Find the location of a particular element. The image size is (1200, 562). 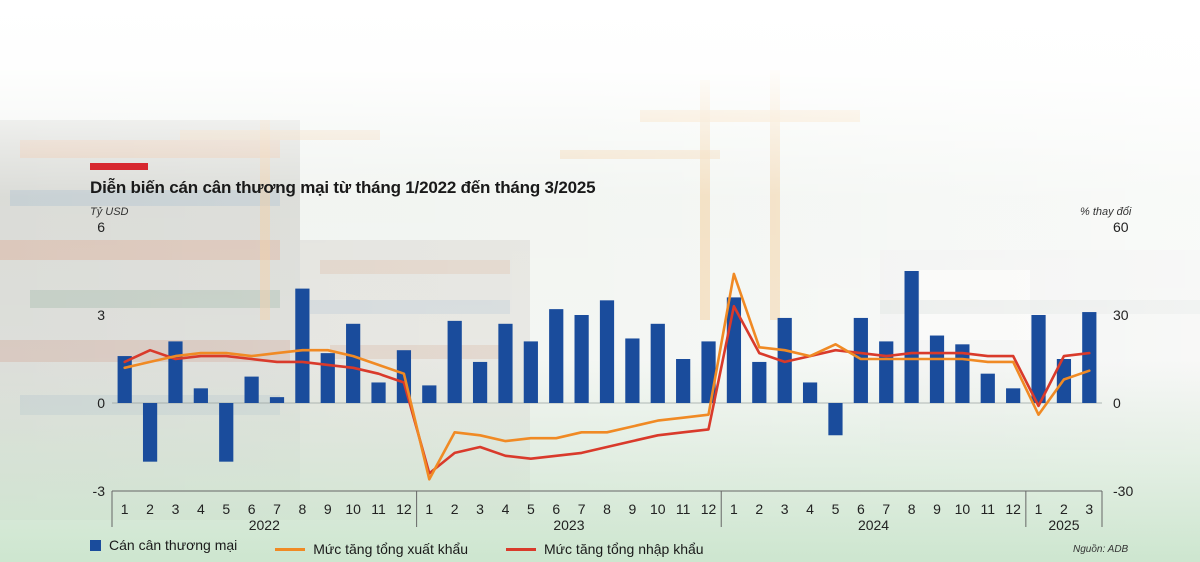

right-tick-label: 60 is located at coordinates (1121, 227).